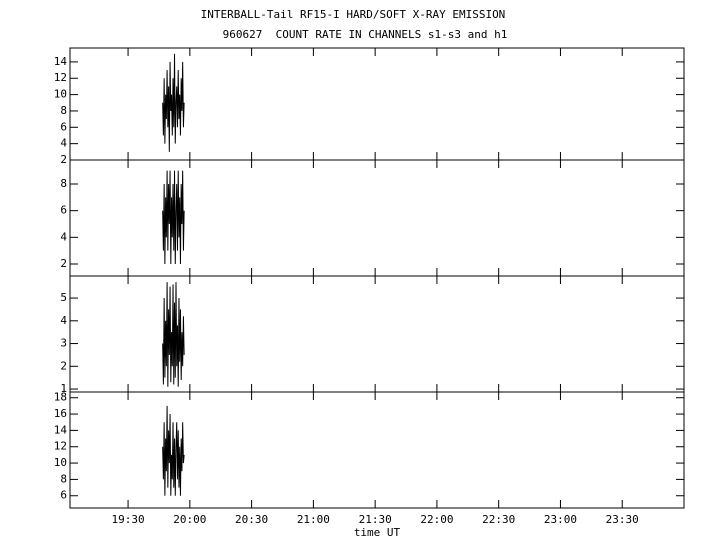  What do you see at coordinates (313, 519) in the screenshot?
I see `x-tick-label: 21:00` at bounding box center [313, 519].